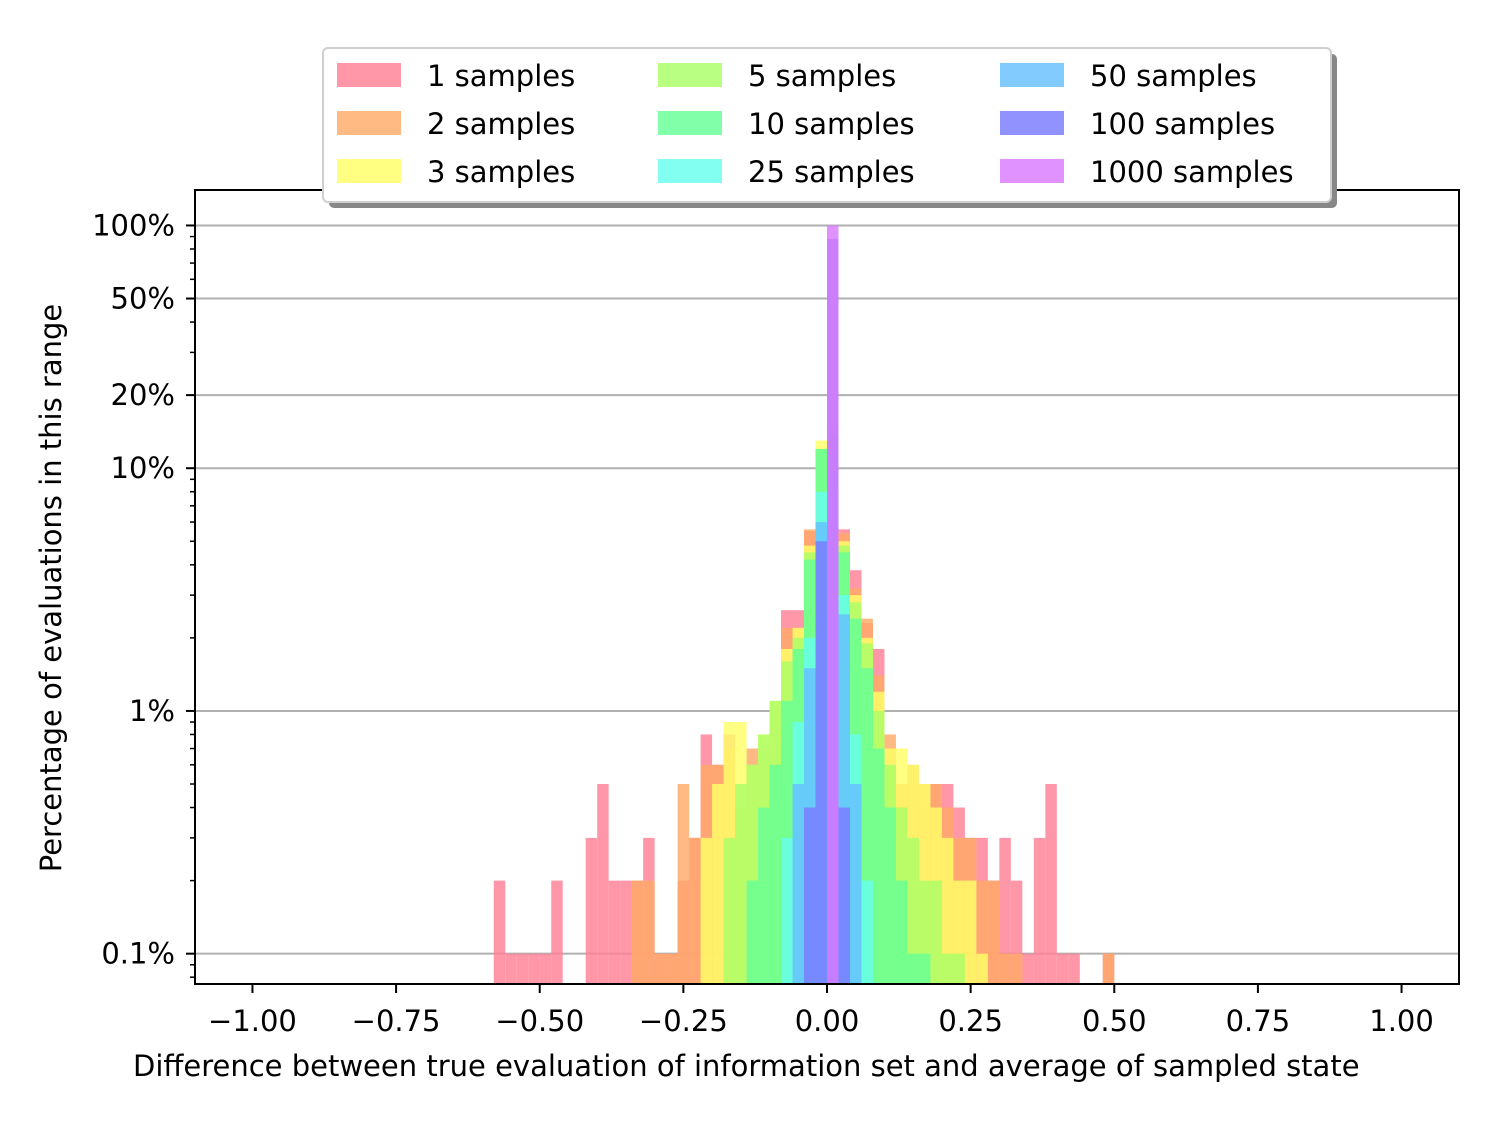  I want to click on legend-label-7: 100 samples, so click(1182, 124).